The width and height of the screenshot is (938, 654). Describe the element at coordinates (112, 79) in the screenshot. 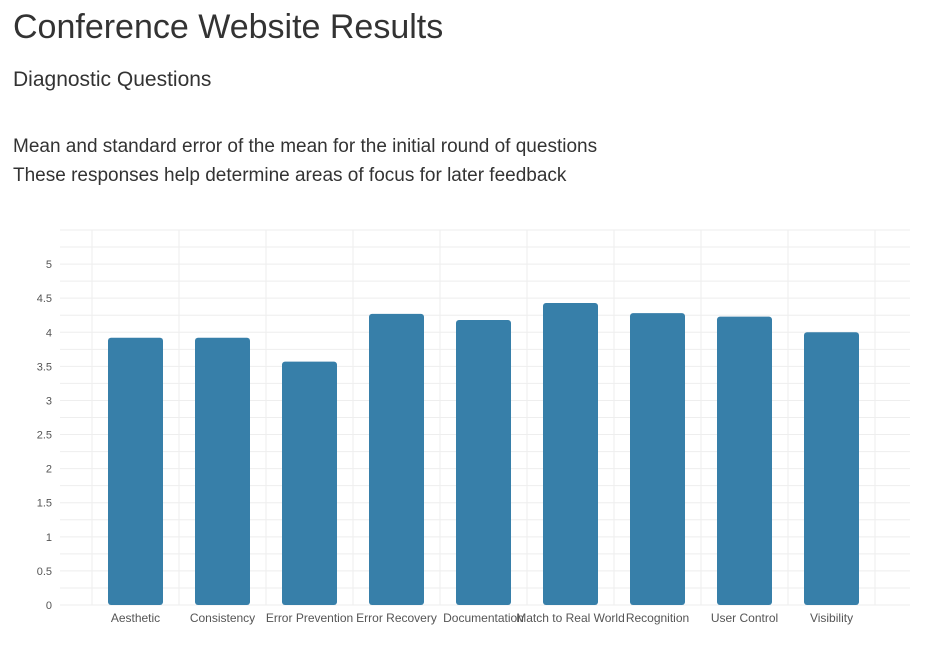

I see `page-subtitle: Diagnostic Questions` at that location.